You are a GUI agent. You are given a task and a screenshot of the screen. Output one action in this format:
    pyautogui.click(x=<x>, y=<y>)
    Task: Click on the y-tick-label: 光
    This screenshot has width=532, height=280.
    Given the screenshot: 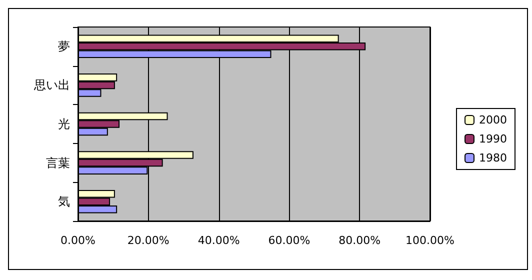 What is the action you would take?
    pyautogui.click(x=64, y=124)
    